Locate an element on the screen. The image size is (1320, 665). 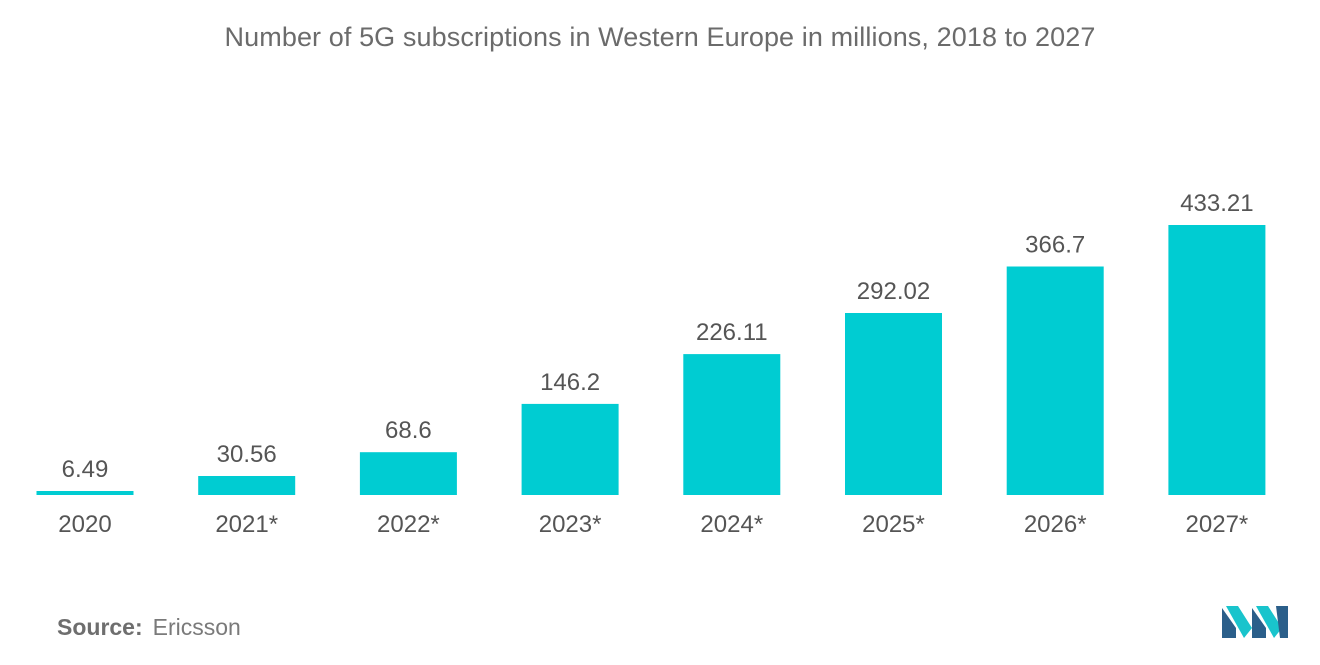
category-label: 2022* is located at coordinates (408, 524).